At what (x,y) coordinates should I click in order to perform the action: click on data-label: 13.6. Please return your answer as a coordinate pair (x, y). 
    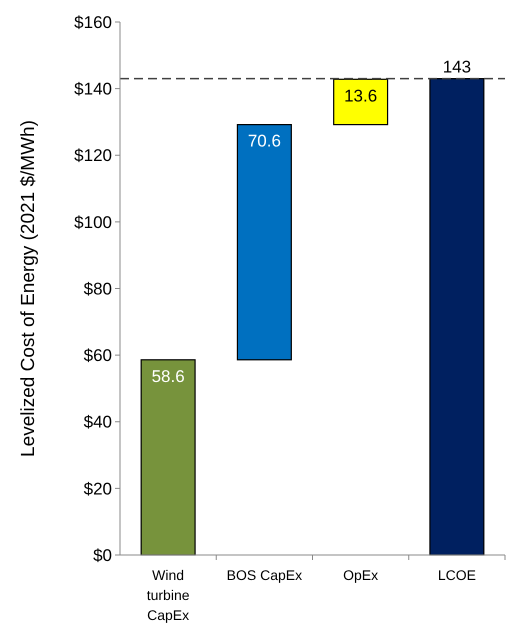
    Looking at the image, I should click on (361, 96).